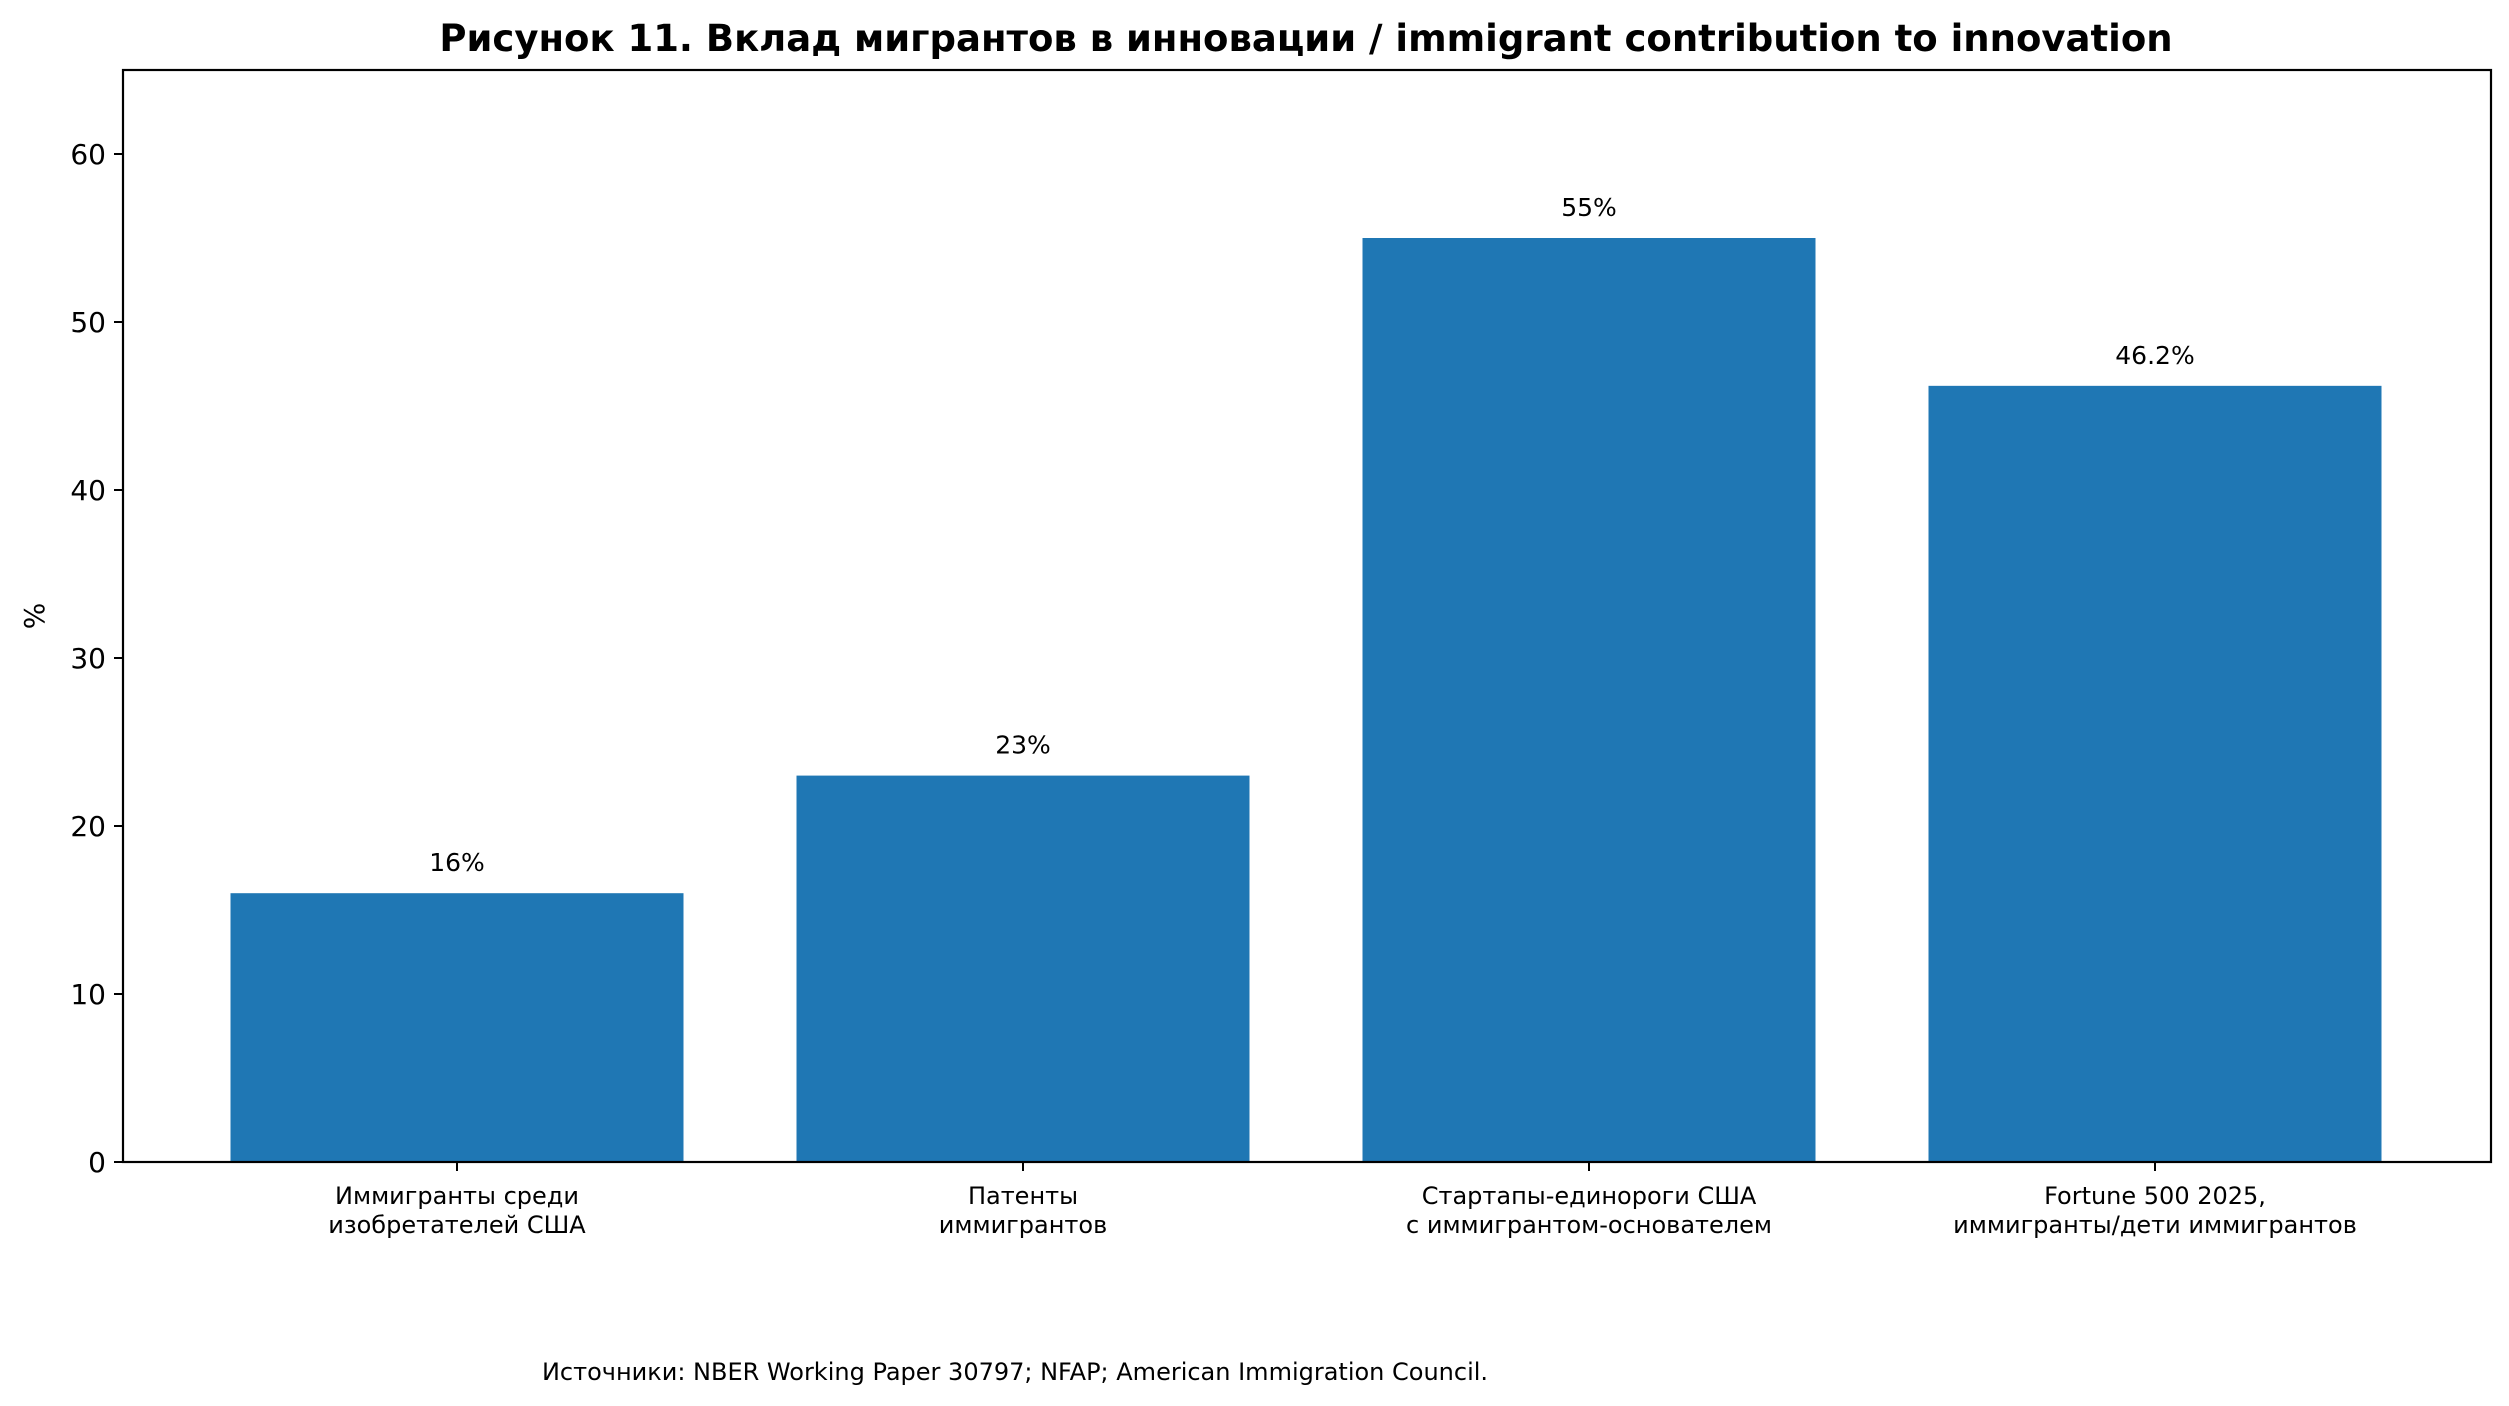  What do you see at coordinates (34, 616) in the screenshot?
I see `y-axis-label: %` at bounding box center [34, 616].